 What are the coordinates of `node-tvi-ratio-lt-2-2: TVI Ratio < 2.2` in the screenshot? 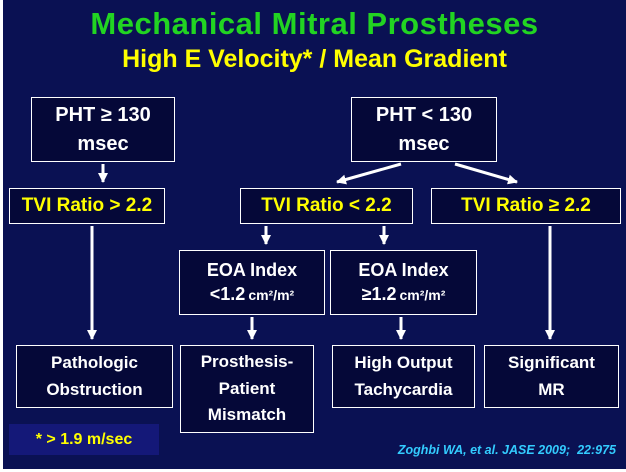 It's located at (326, 206).